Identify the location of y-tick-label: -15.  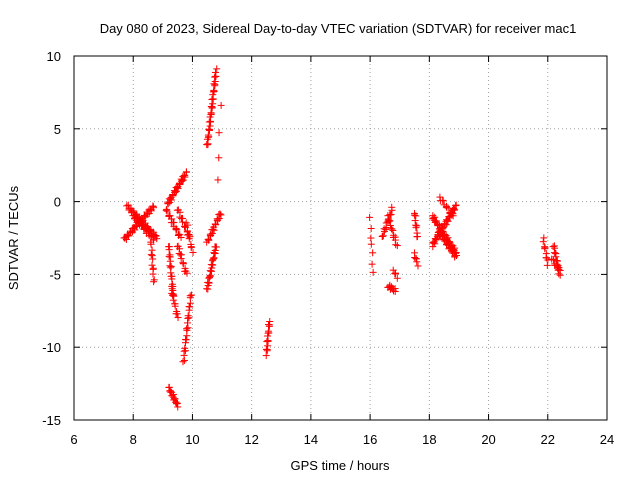
(51, 420).